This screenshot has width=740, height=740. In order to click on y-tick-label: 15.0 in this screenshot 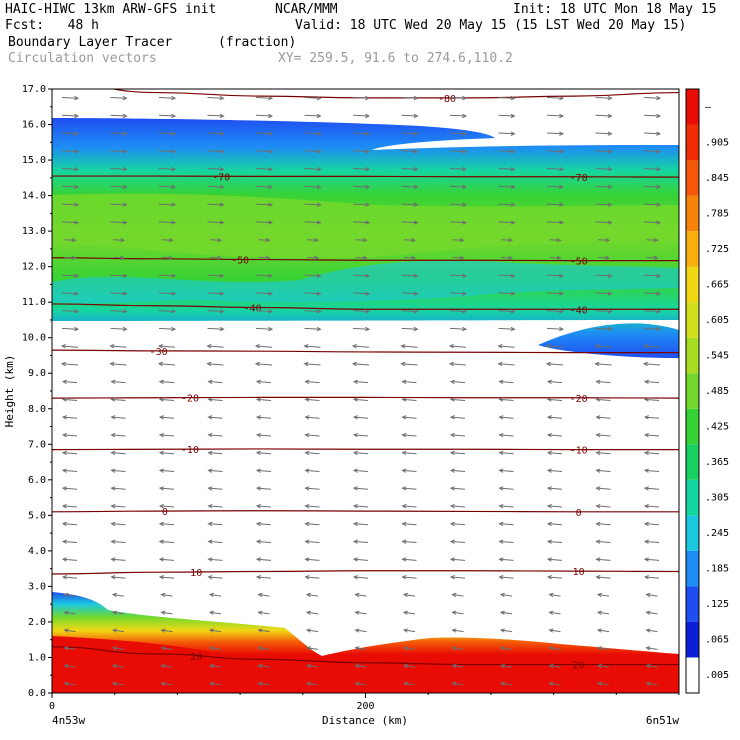, I will do `click(34, 160)`.